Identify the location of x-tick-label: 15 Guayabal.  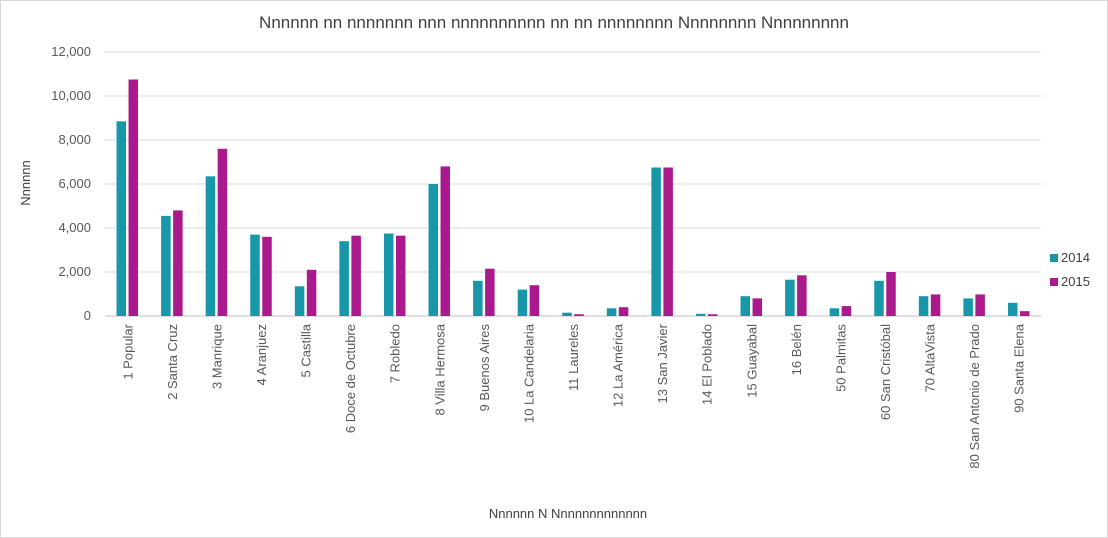
(751, 361).